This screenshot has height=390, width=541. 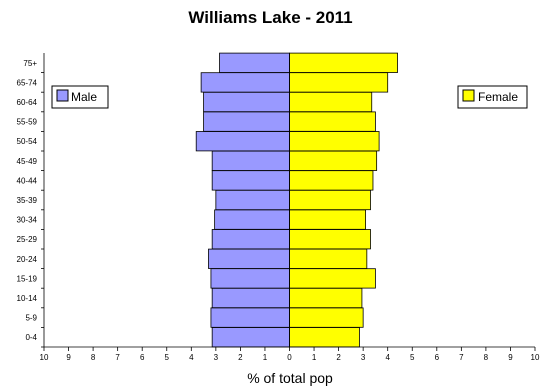 What do you see at coordinates (27, 122) in the screenshot?
I see `y-tick-label: 55-59` at bounding box center [27, 122].